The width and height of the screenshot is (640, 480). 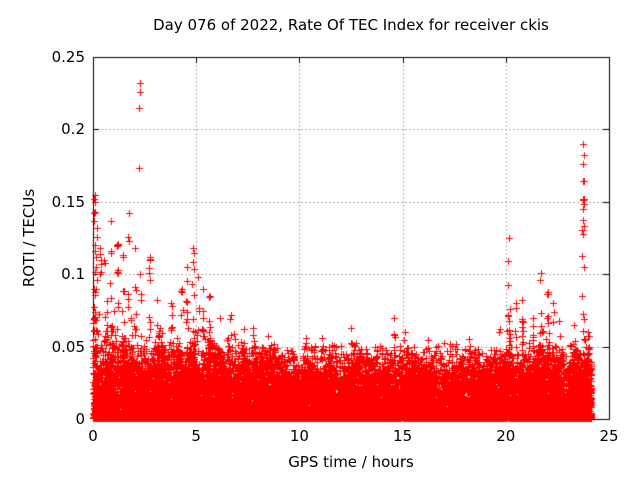 I want to click on y-tick-label: 0.1, so click(x=73, y=274).